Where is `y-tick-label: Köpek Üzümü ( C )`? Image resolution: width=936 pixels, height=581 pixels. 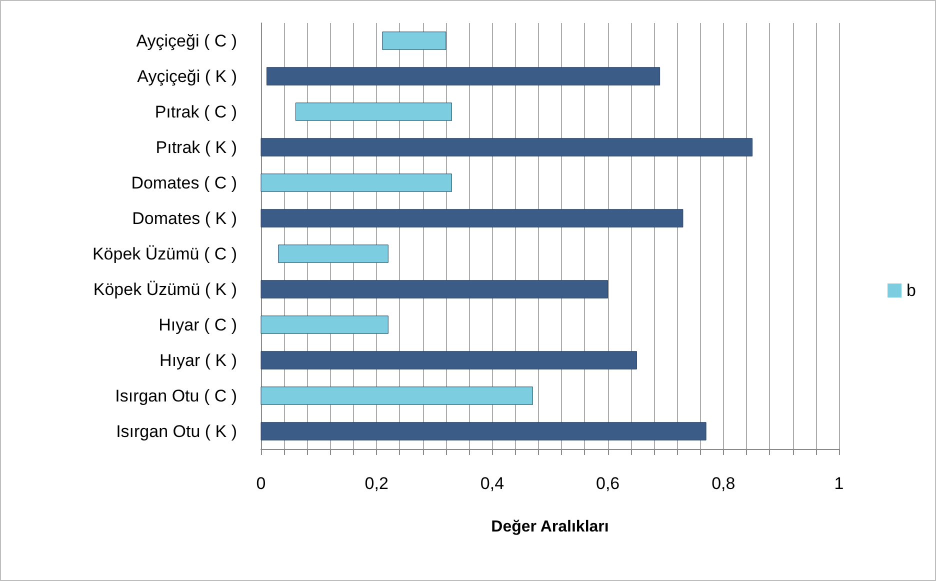
y-tick-label: Köpek Üzümü ( C ) is located at coordinates (164, 254).